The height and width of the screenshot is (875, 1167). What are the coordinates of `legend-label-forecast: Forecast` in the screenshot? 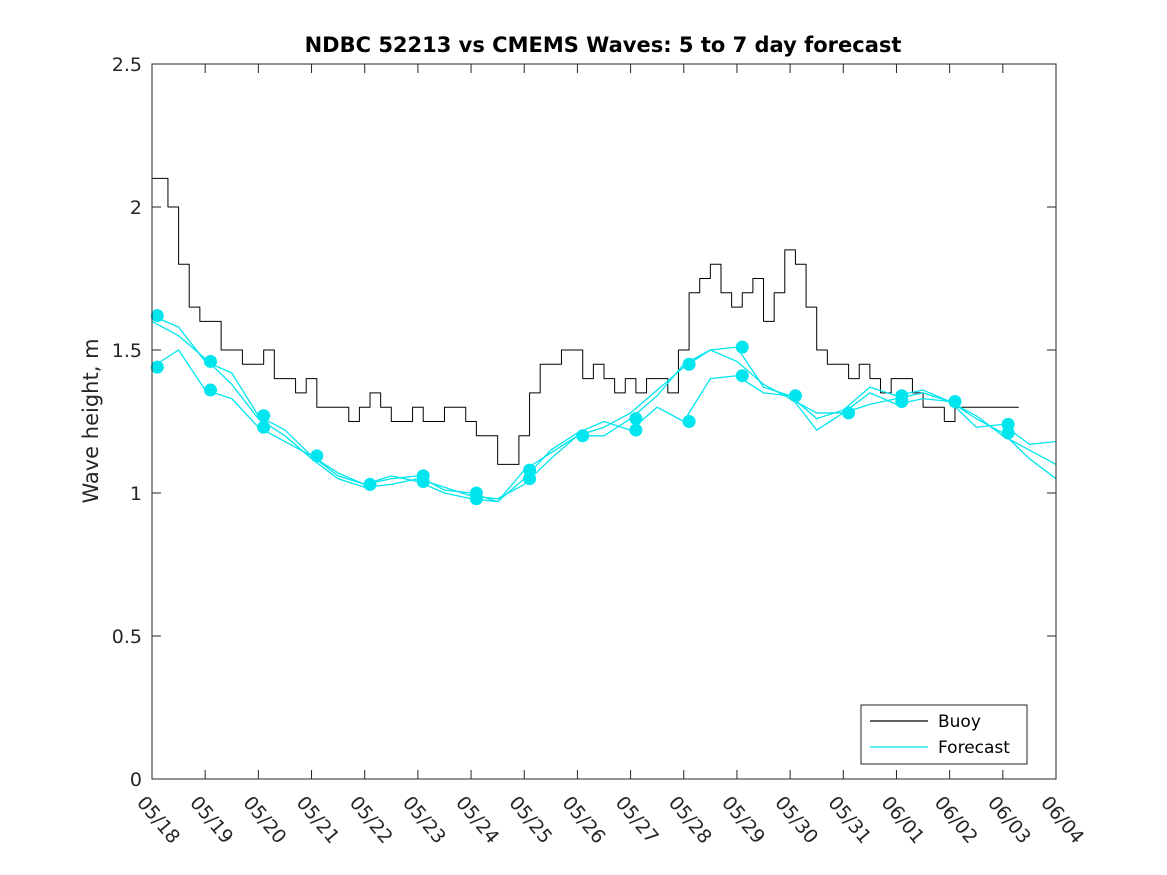 It's located at (974, 748).